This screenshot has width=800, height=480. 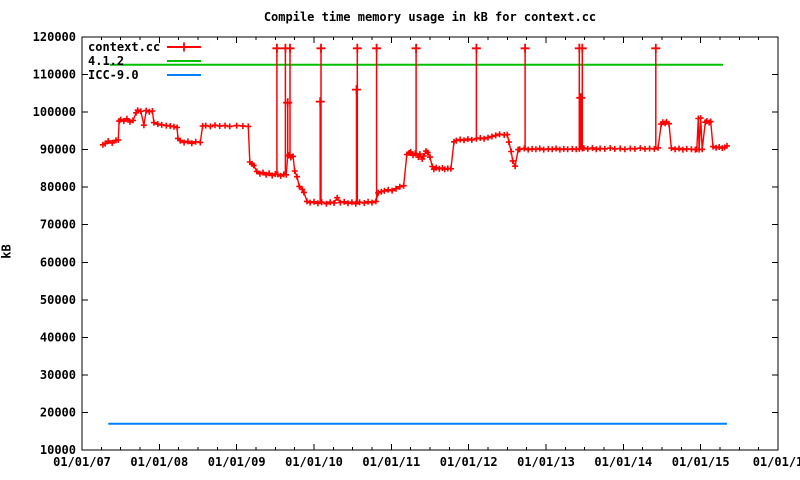 I want to click on y-tick-label: 90000, so click(x=58, y=150).